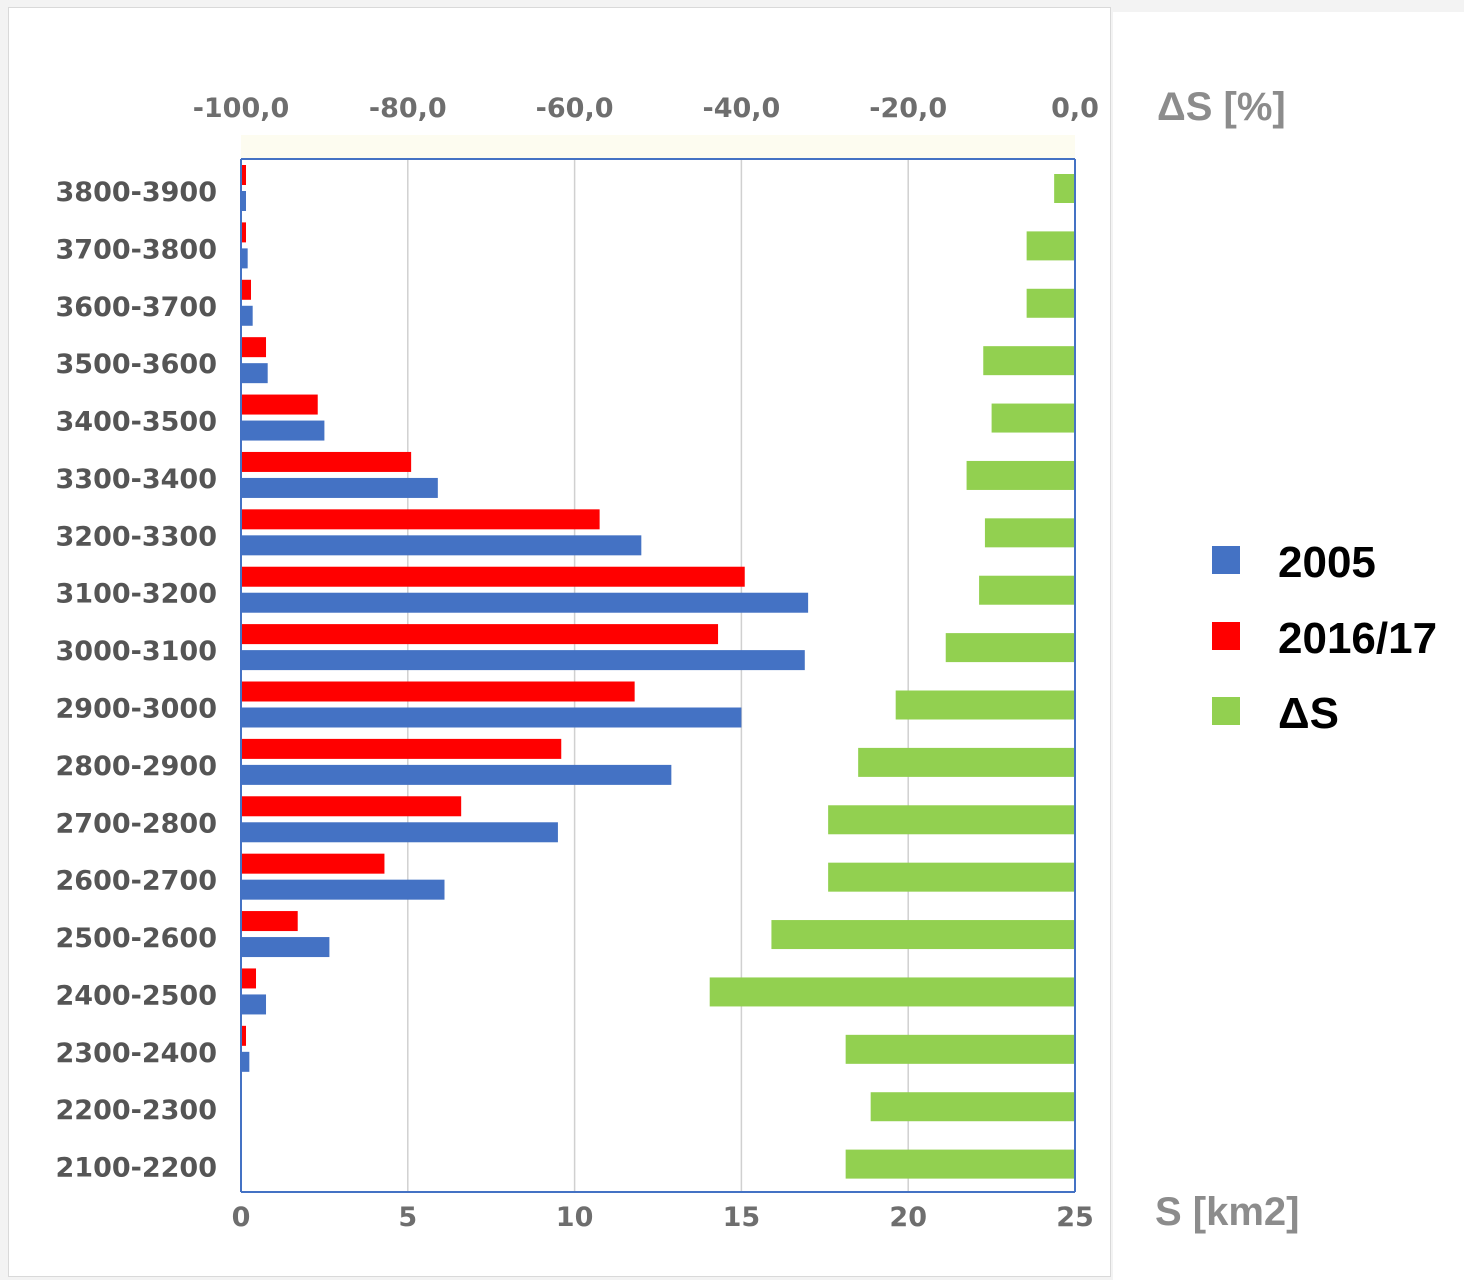 Image resolution: width=1464 pixels, height=1280 pixels. What do you see at coordinates (408, 108) in the screenshot?
I see `x-top-tick-label: -80,0` at bounding box center [408, 108].